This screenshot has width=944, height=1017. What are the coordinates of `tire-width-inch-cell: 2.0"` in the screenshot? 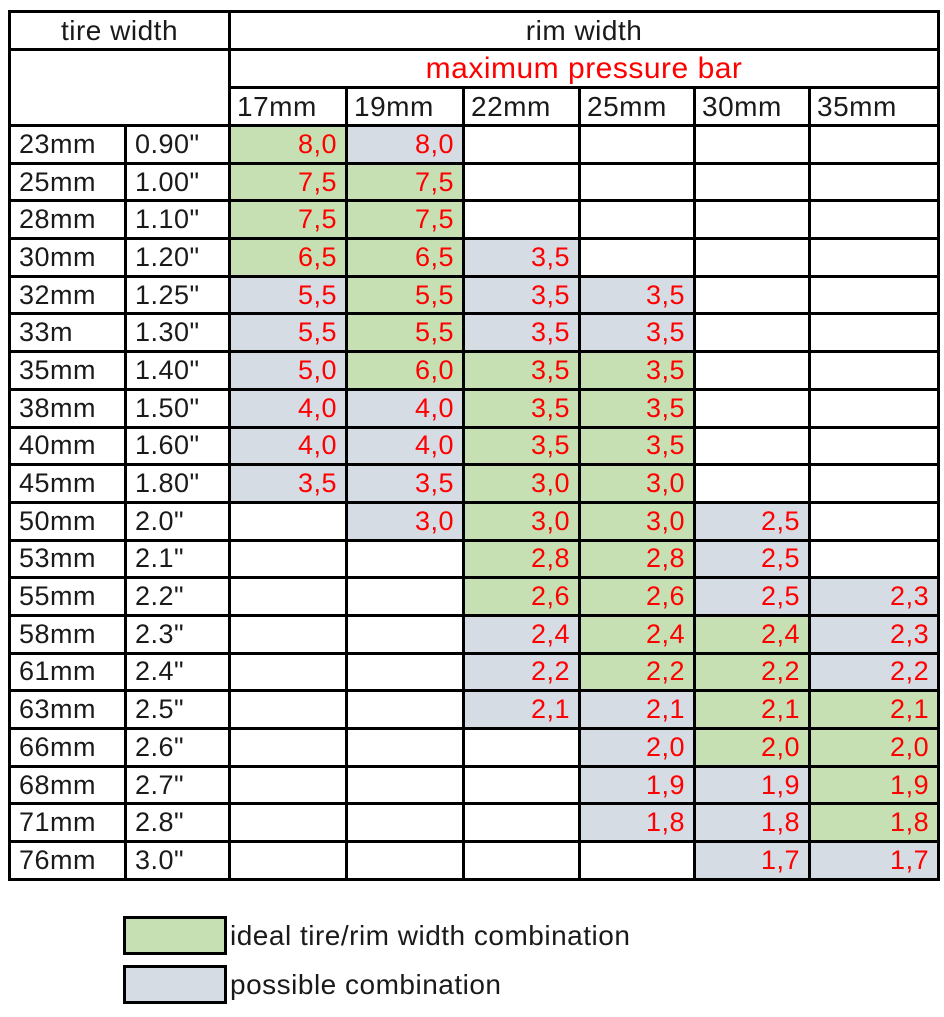 It's located at (177, 521).